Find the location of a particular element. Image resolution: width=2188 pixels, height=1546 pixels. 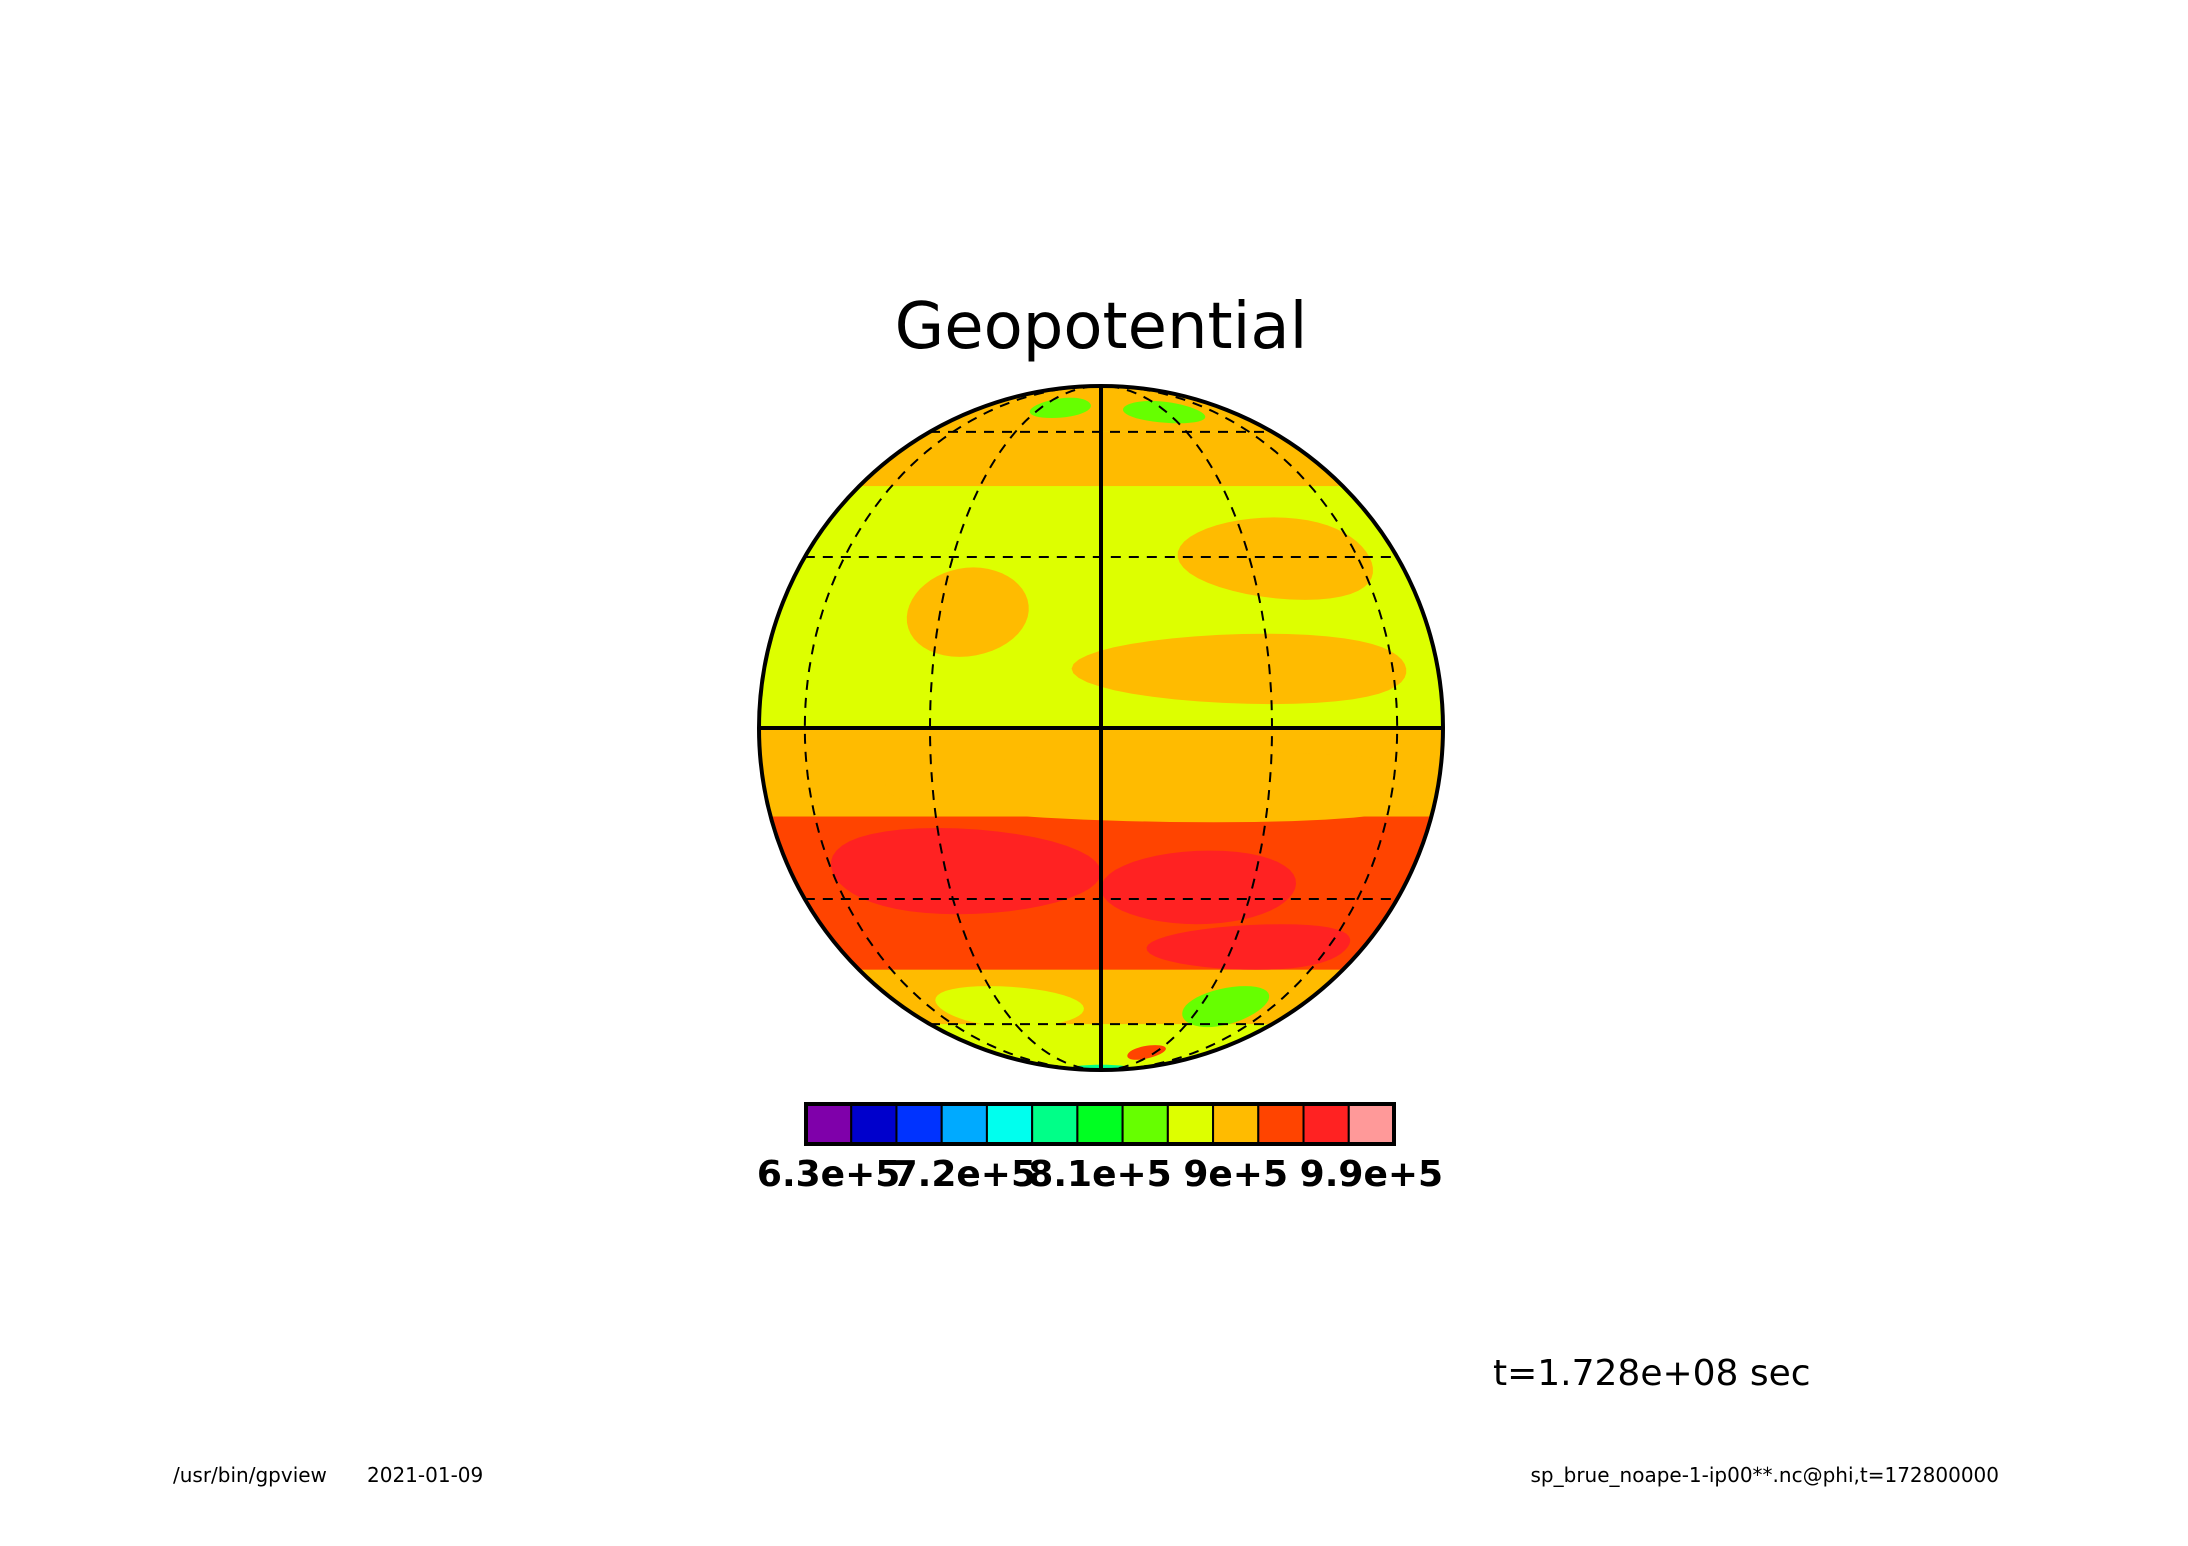

colorbar-frame is located at coordinates (1100, 1124).